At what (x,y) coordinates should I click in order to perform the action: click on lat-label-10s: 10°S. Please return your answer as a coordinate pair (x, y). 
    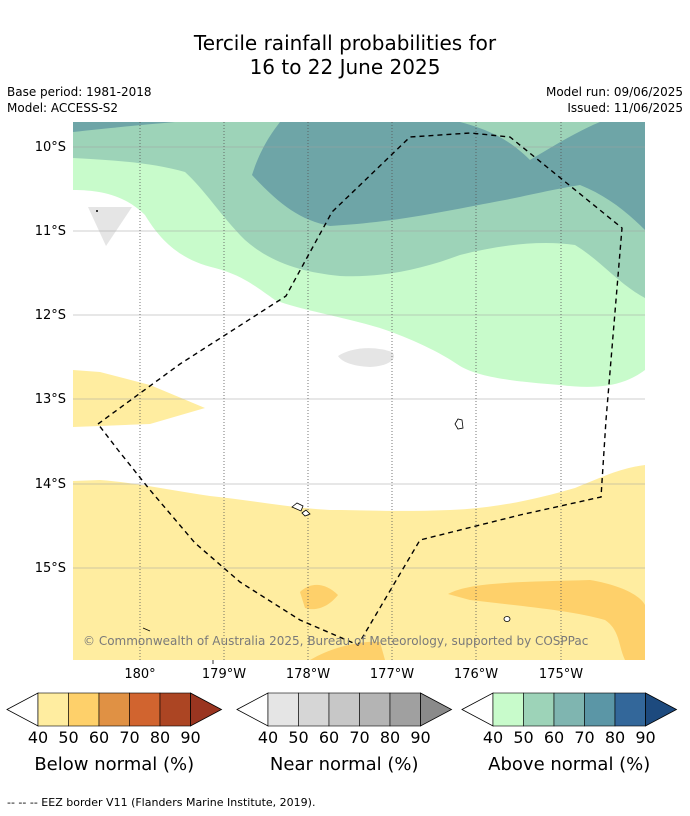
    Looking at the image, I should click on (50, 147).